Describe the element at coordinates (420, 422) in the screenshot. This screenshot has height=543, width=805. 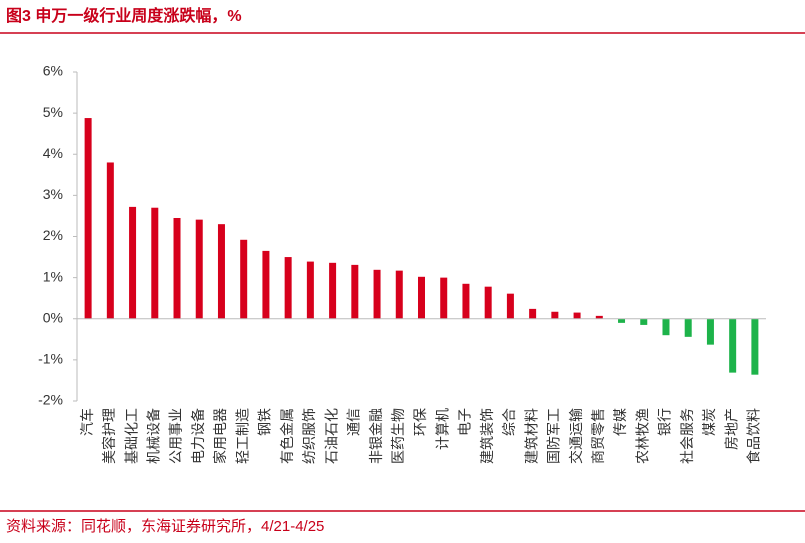
I see `x-tick-label: 环保` at that location.